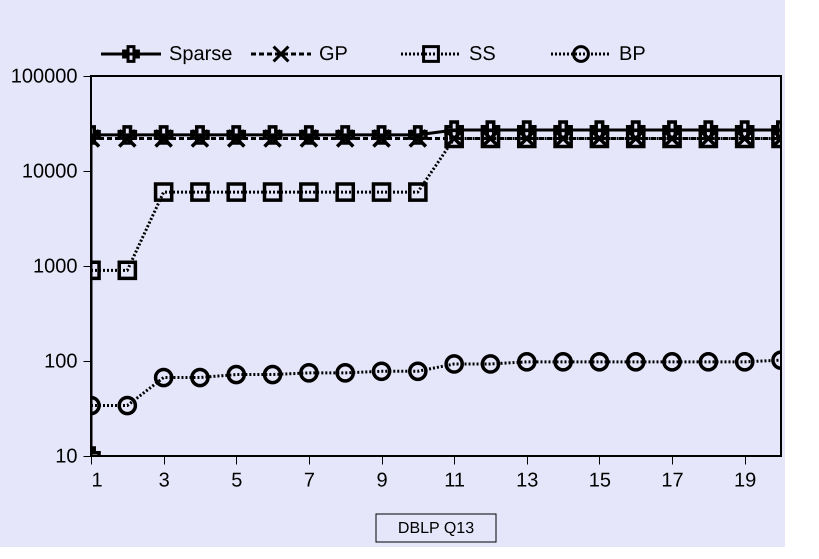  What do you see at coordinates (66, 457) in the screenshot?
I see `y-tick-label: 10` at bounding box center [66, 457].